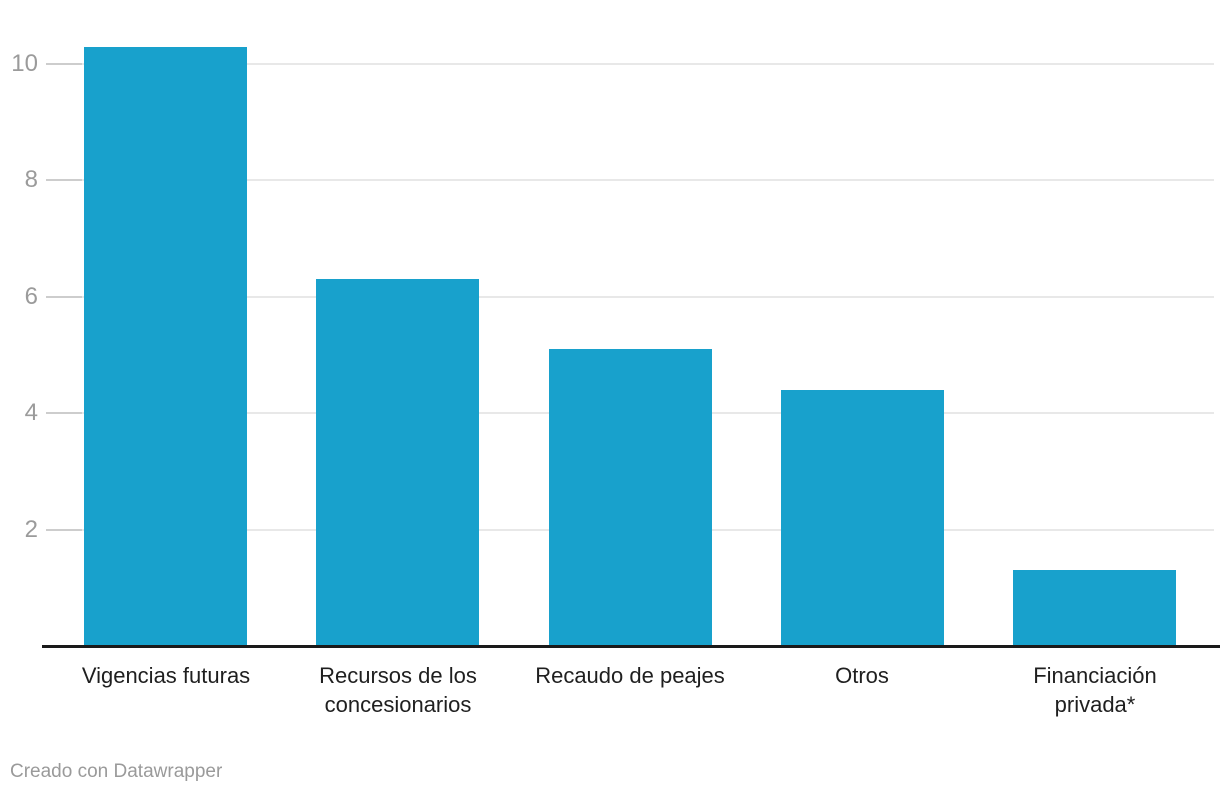  Describe the element at coordinates (31, 413) in the screenshot. I see `y-axis-tick-label-4: 4` at that location.